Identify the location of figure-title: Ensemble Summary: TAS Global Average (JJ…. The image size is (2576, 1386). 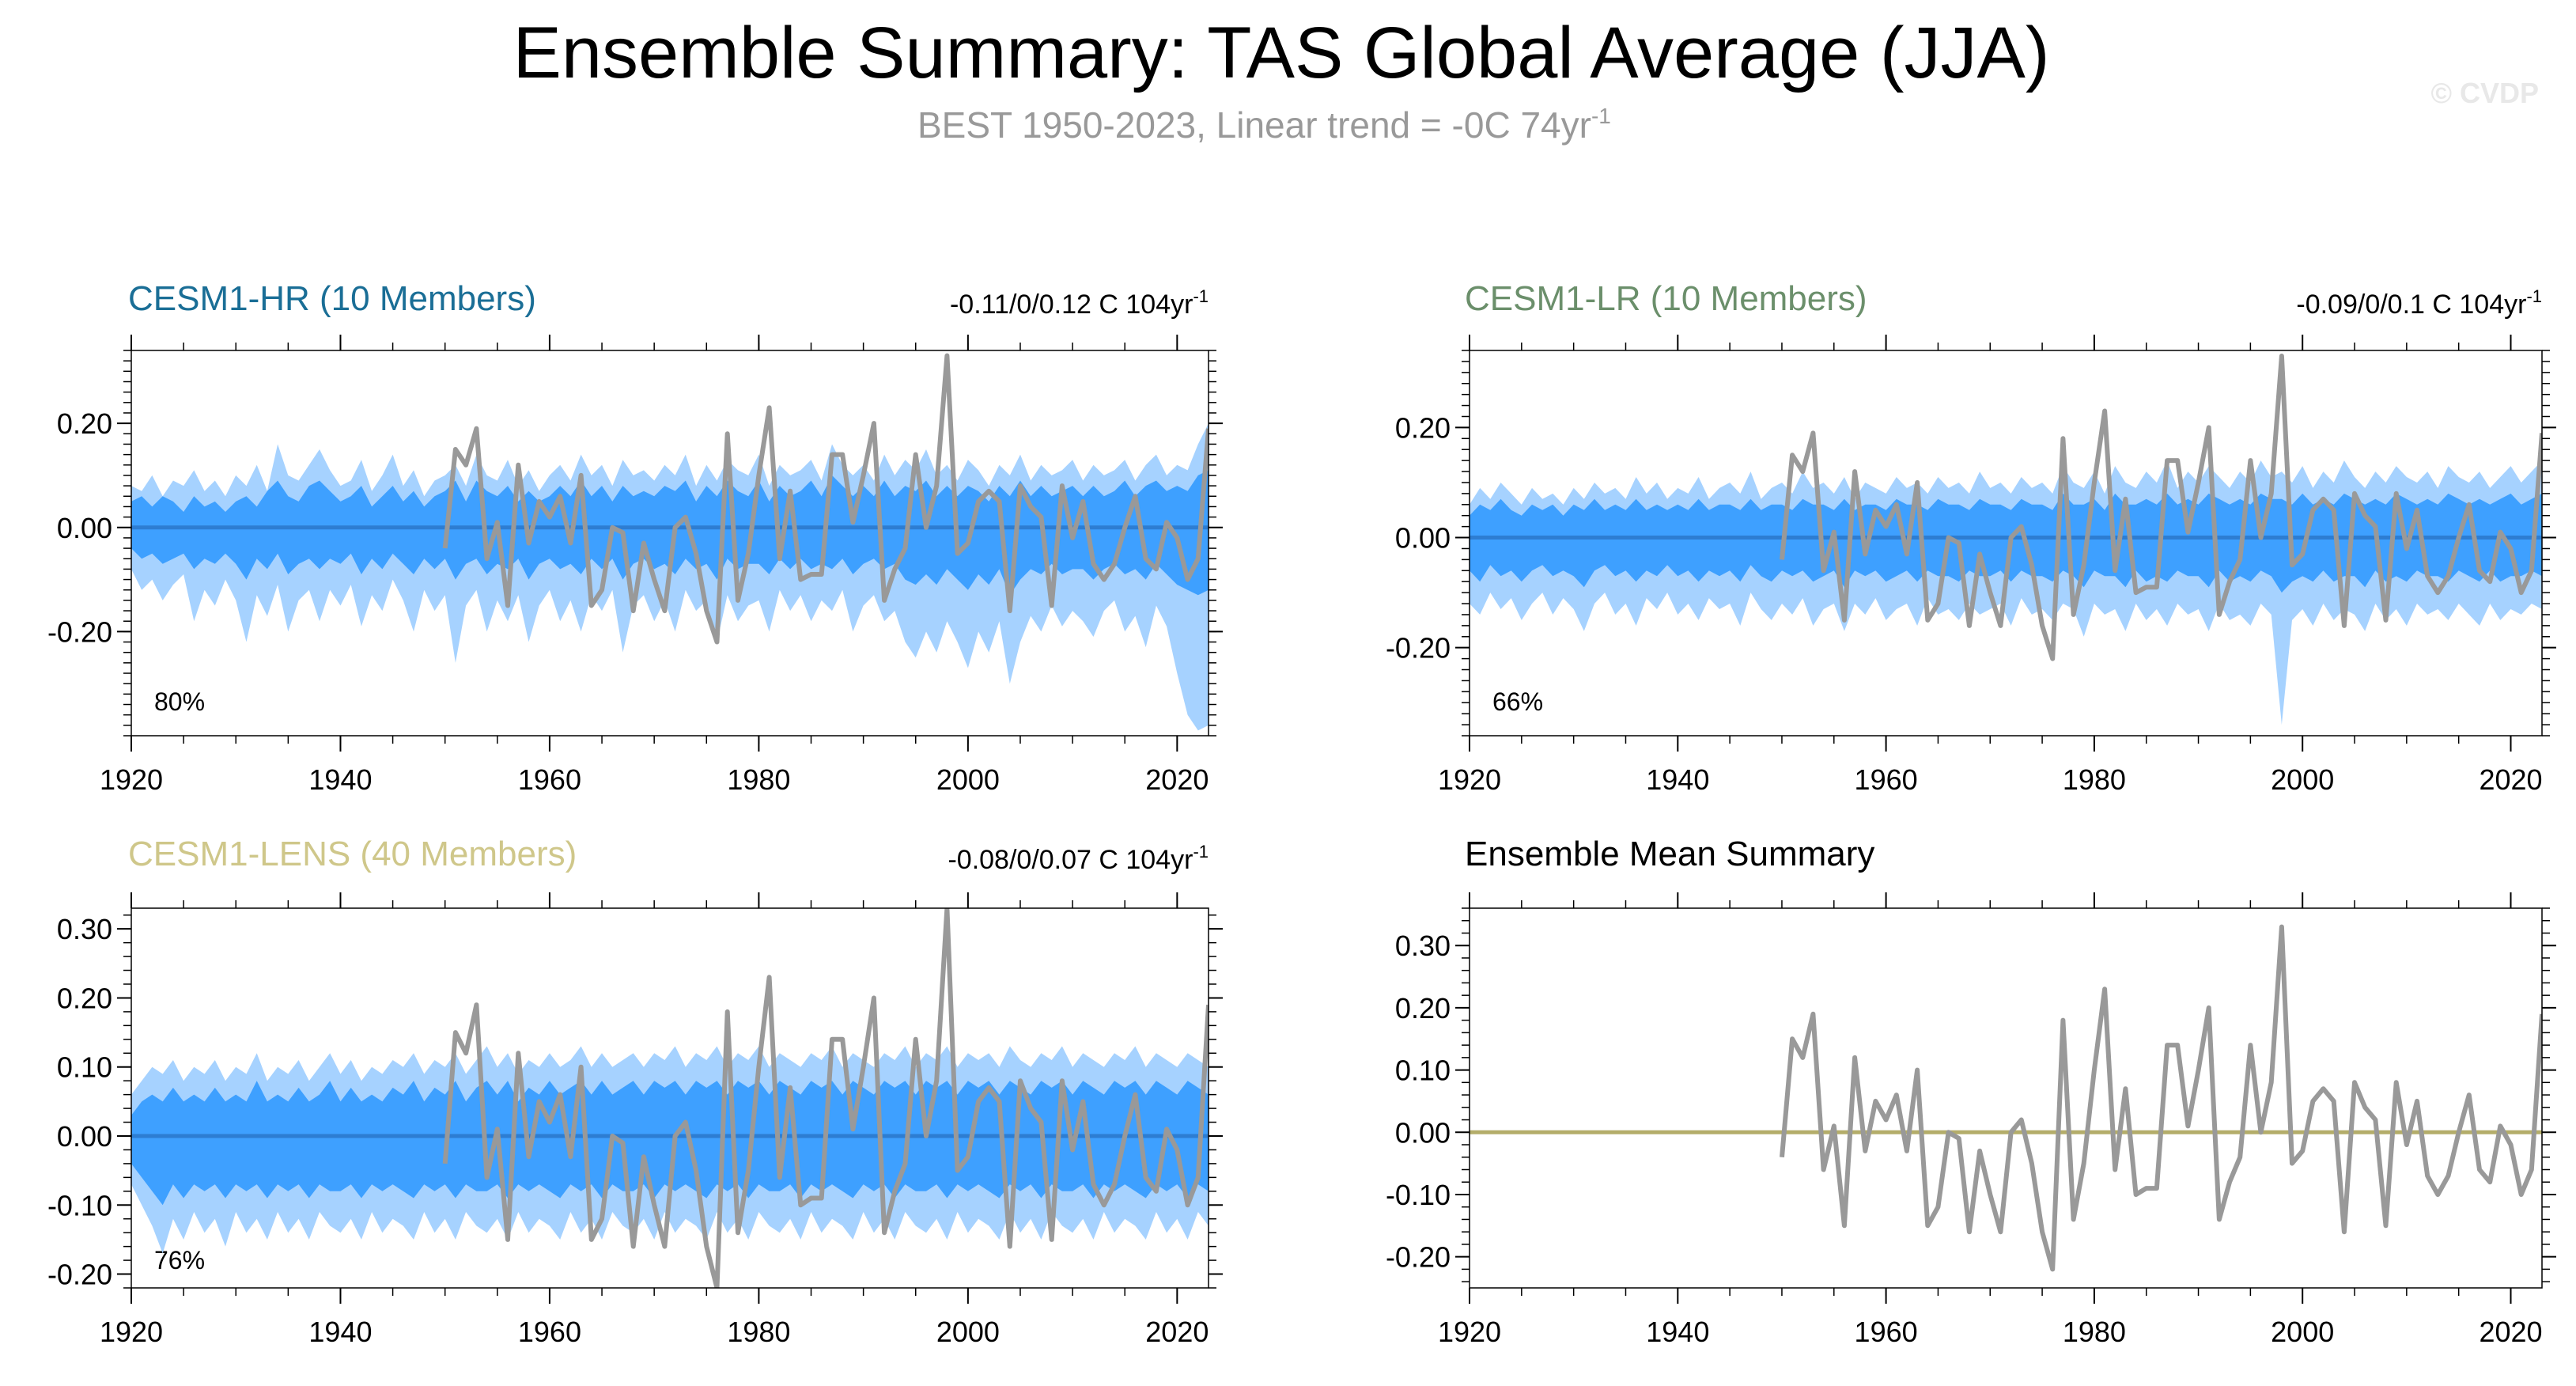
(1281, 53).